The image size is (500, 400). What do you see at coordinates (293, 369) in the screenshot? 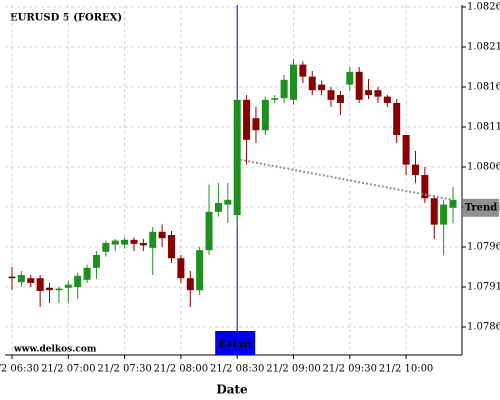
I see `x-tick-label: 21/2 09:00` at bounding box center [293, 369].